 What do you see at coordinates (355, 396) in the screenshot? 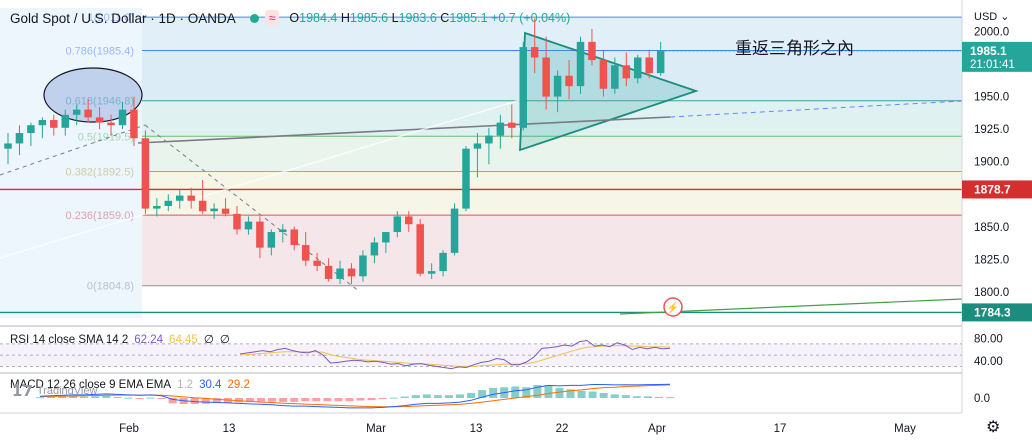
I see `macd-line` at bounding box center [355, 396].